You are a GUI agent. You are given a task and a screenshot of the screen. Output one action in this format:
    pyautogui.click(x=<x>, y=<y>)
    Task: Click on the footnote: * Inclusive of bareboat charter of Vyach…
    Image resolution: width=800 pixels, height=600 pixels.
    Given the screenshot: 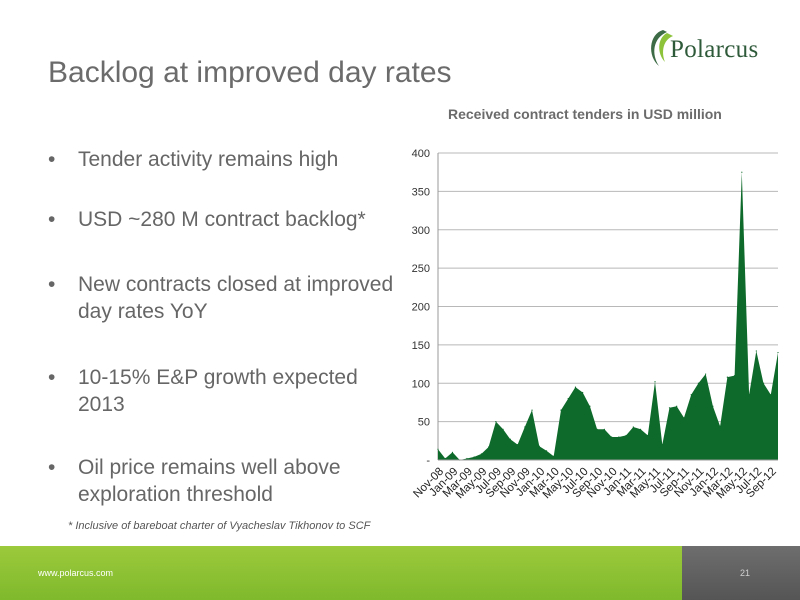 What is the action you would take?
    pyautogui.click(x=219, y=526)
    